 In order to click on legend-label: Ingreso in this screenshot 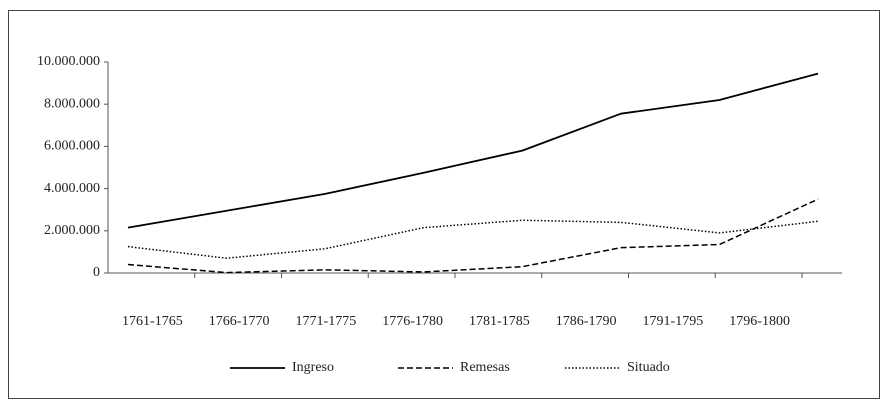, I will do `click(313, 367)`.